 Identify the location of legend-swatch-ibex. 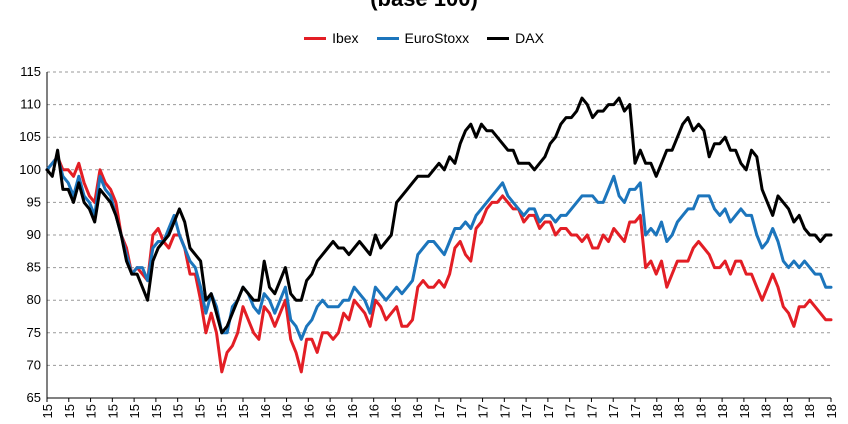
(315, 38).